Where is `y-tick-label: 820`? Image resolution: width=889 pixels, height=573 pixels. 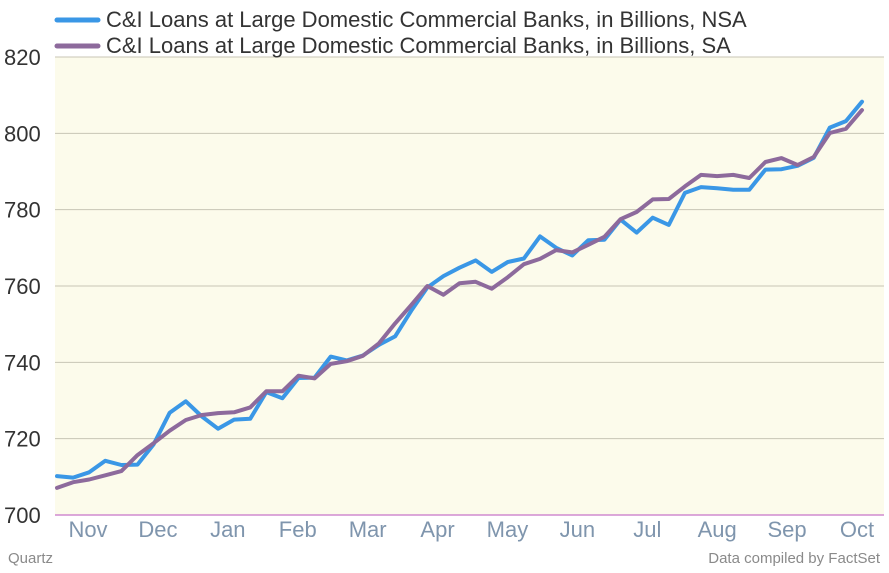 y-tick-label: 820 is located at coordinates (22, 57).